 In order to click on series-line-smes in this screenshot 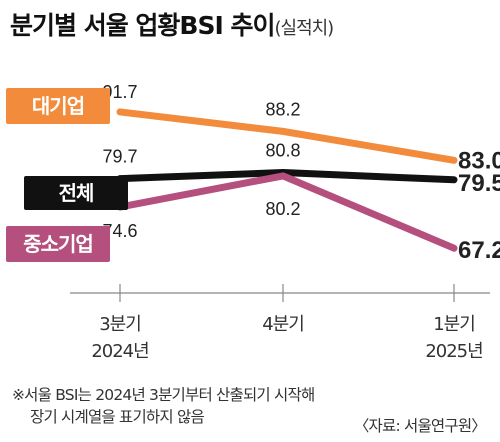, I will do `click(287, 212)`.